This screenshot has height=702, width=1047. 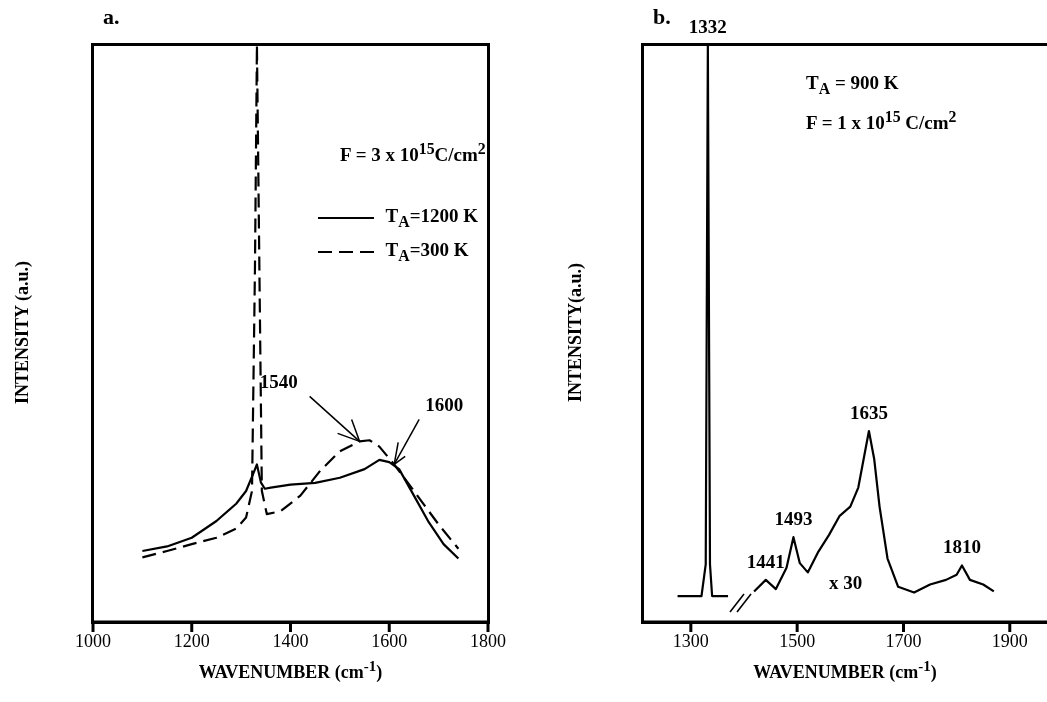 What do you see at coordinates (707, 26) in the screenshot?
I see `annotation: 1332` at bounding box center [707, 26].